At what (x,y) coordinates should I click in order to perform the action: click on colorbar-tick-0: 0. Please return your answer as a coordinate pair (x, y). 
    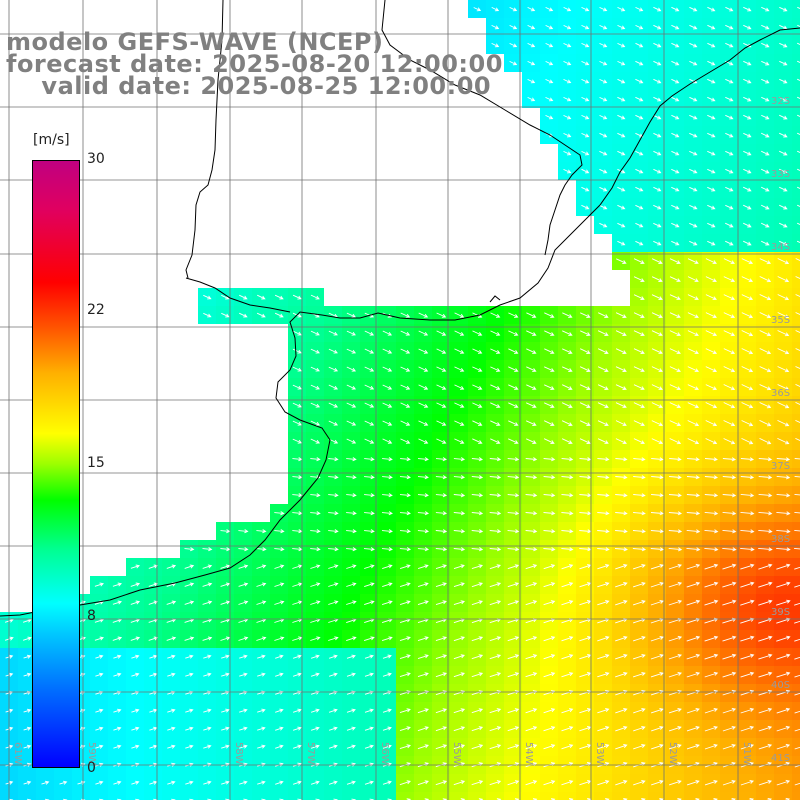
    Looking at the image, I should click on (91, 768).